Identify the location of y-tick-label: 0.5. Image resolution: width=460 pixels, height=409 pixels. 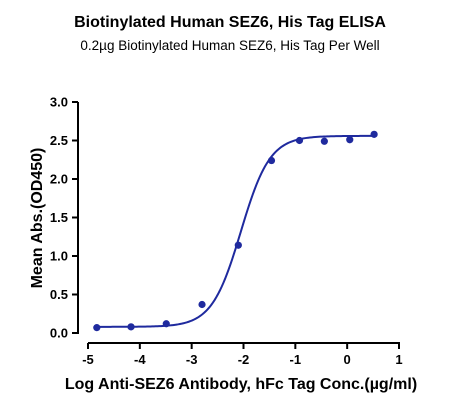
(59, 294).